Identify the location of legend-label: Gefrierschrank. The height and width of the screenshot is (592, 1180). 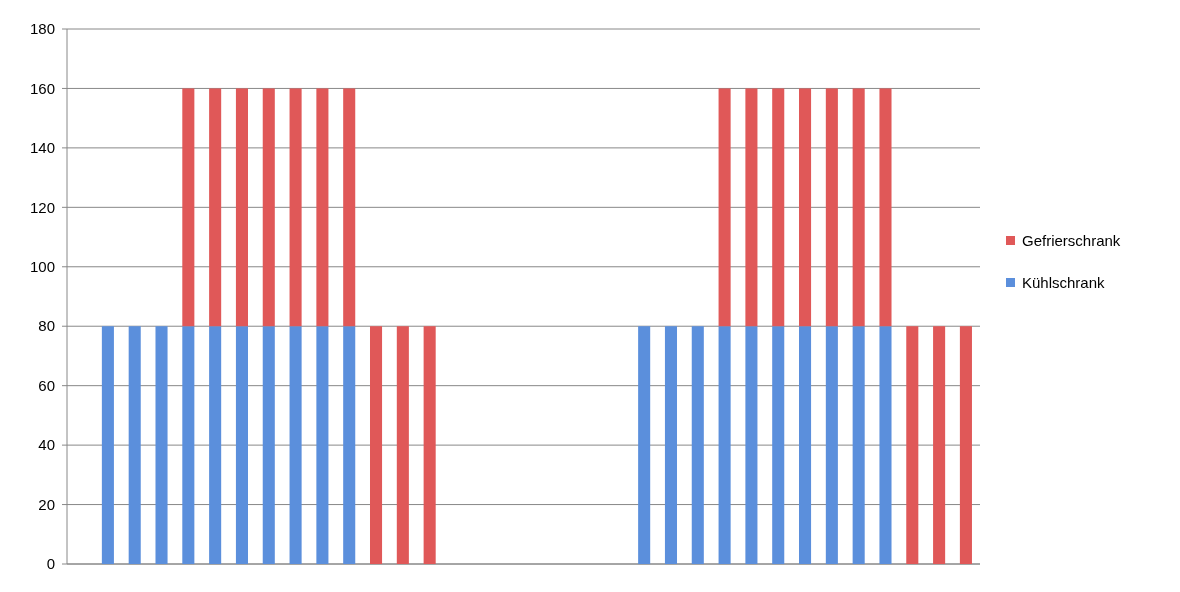
(1071, 241).